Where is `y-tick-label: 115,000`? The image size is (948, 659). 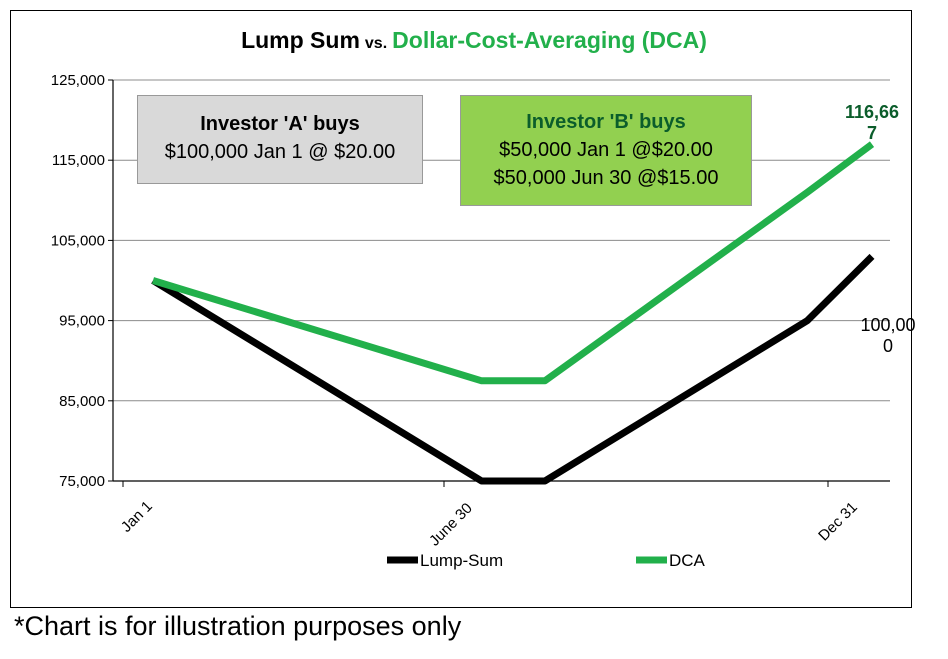 y-tick-label: 115,000 is located at coordinates (78, 160).